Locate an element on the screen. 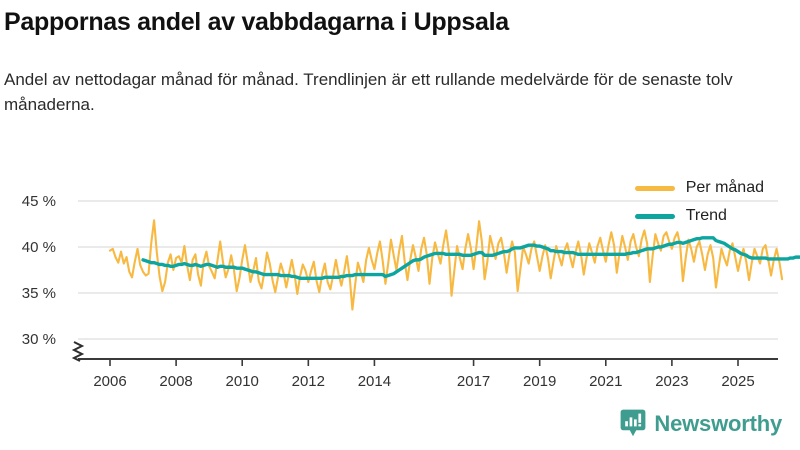 Image resolution: width=800 pixels, height=450 pixels. legend-label: Per månad is located at coordinates (724, 187).